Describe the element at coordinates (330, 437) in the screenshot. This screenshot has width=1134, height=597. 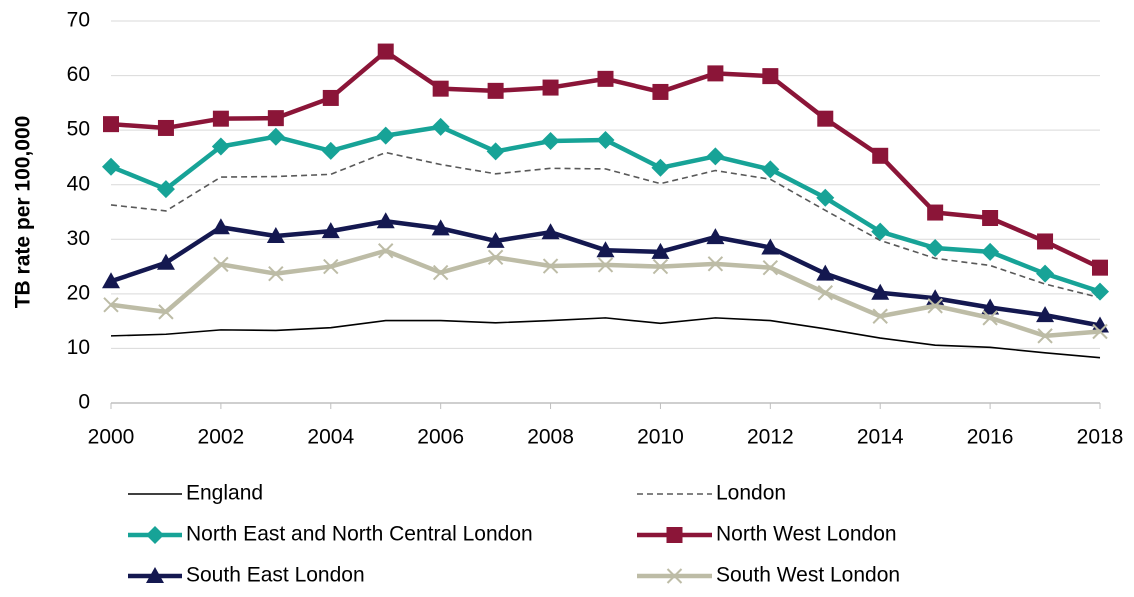
I see `x-tick-label: 2004` at that location.